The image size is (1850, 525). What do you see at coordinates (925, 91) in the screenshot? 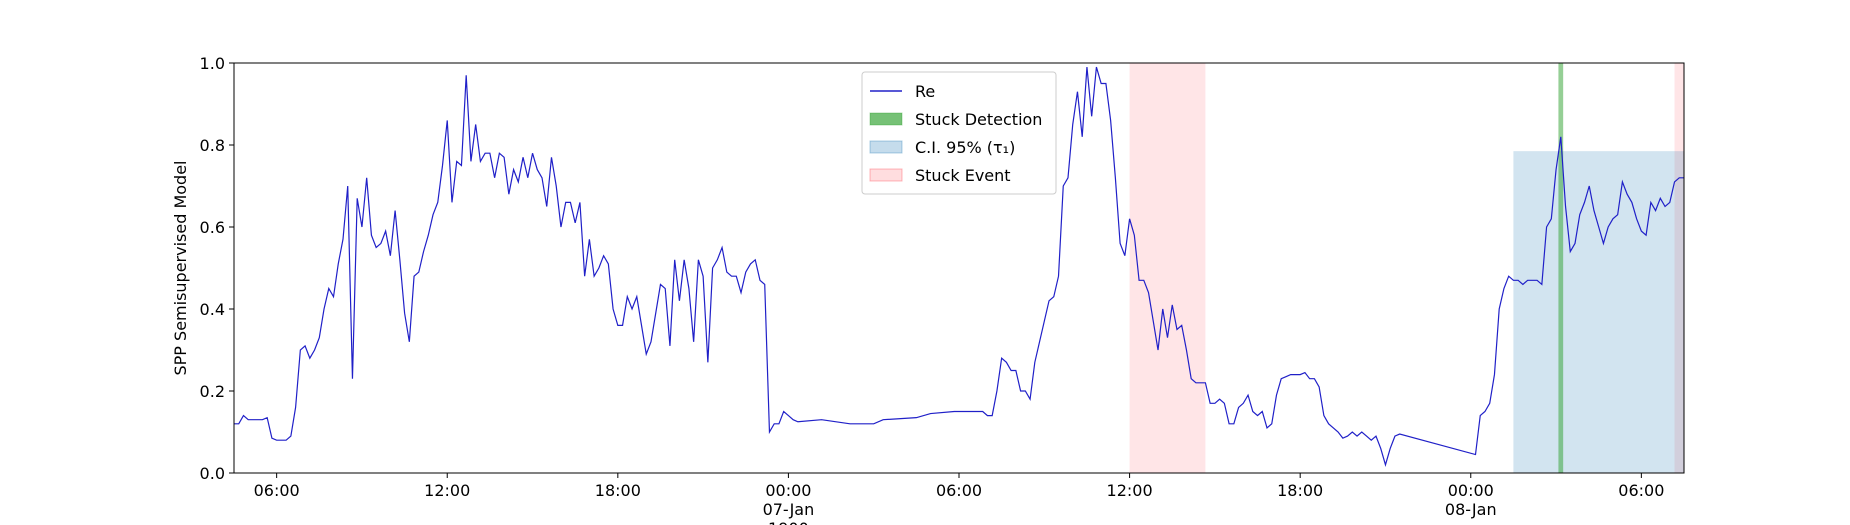
I see `legend-label: Re` at bounding box center [925, 91].